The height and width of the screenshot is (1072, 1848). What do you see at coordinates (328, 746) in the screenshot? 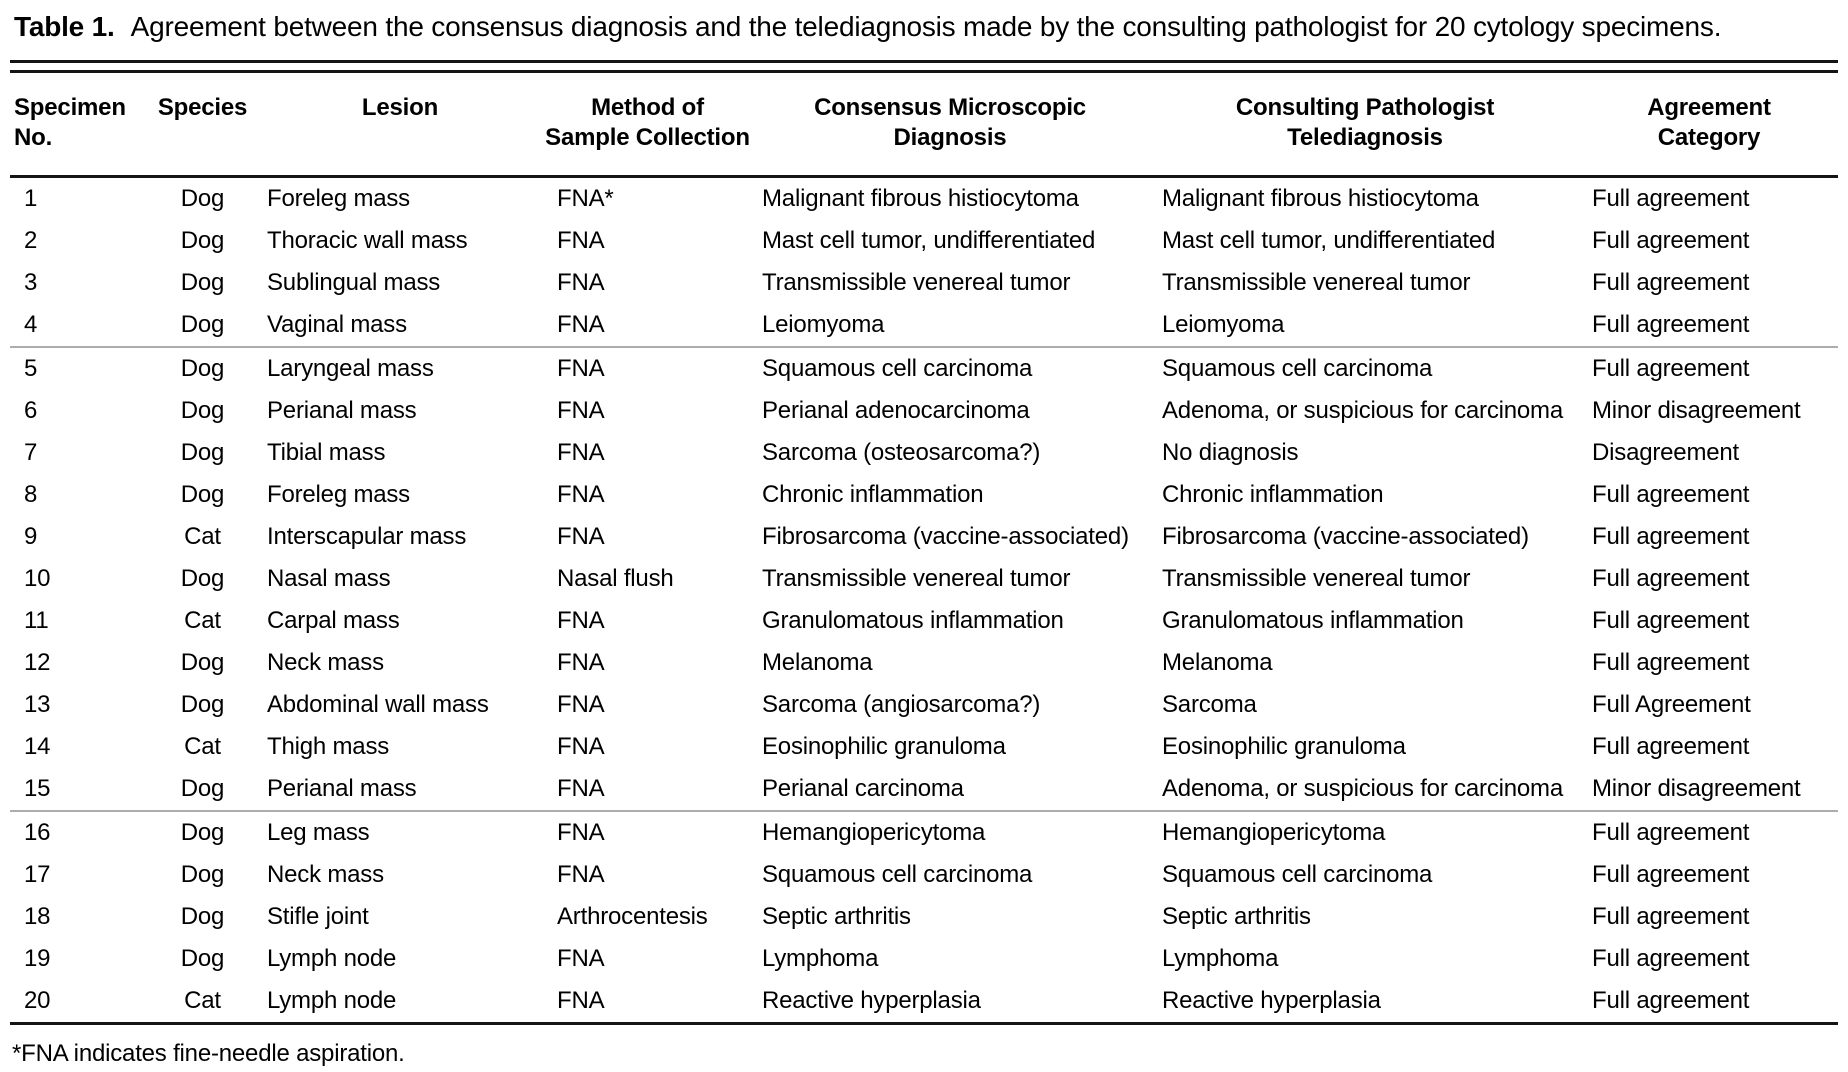
I see `table-cell: Thigh mass` at bounding box center [328, 746].